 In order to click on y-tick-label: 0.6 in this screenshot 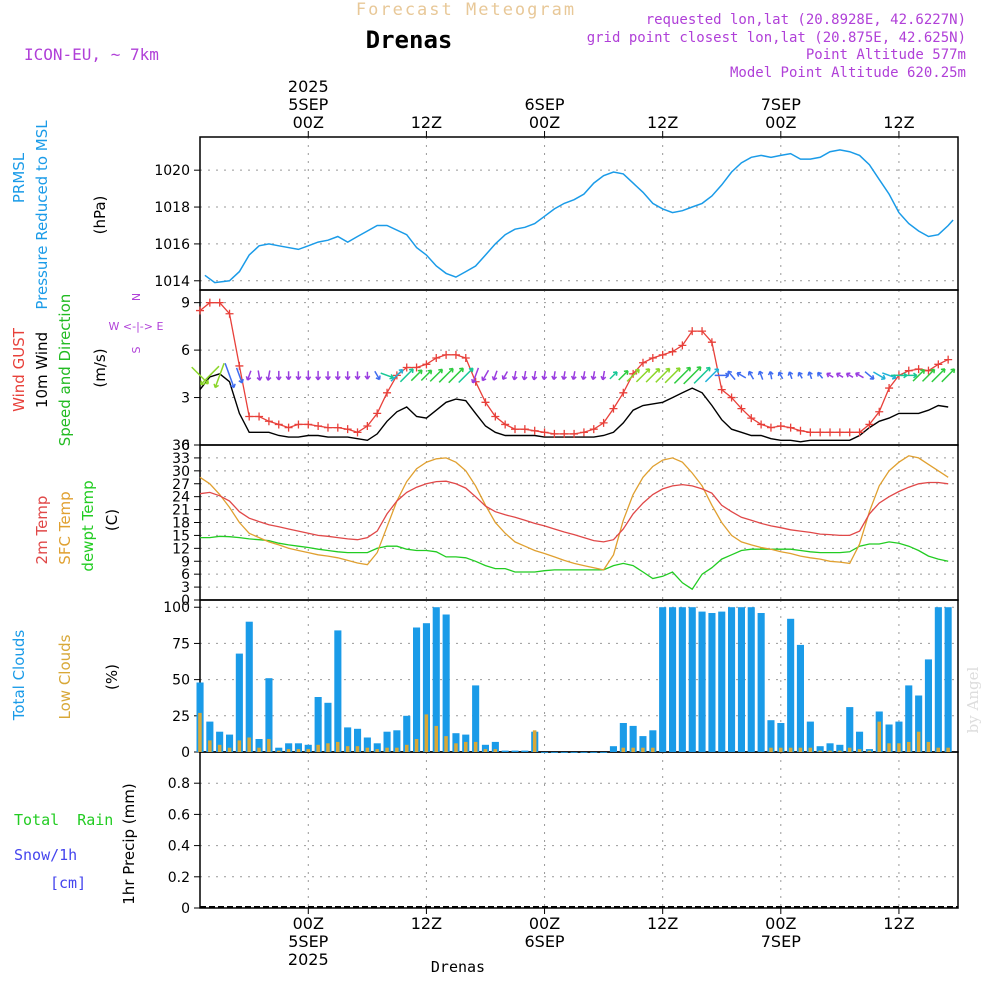, I will do `click(179, 815)`.